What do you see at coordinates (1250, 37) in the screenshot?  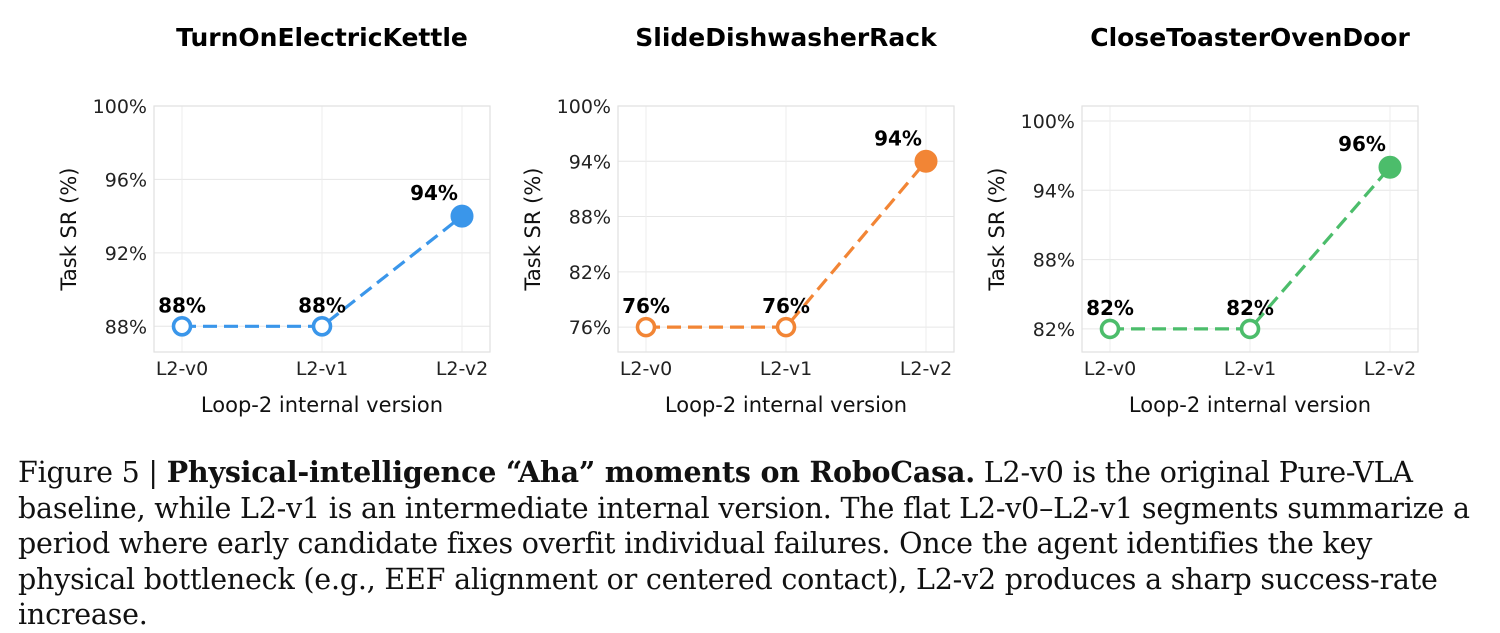 I see `chart-title: CloseToasterOvenDoor` at bounding box center [1250, 37].